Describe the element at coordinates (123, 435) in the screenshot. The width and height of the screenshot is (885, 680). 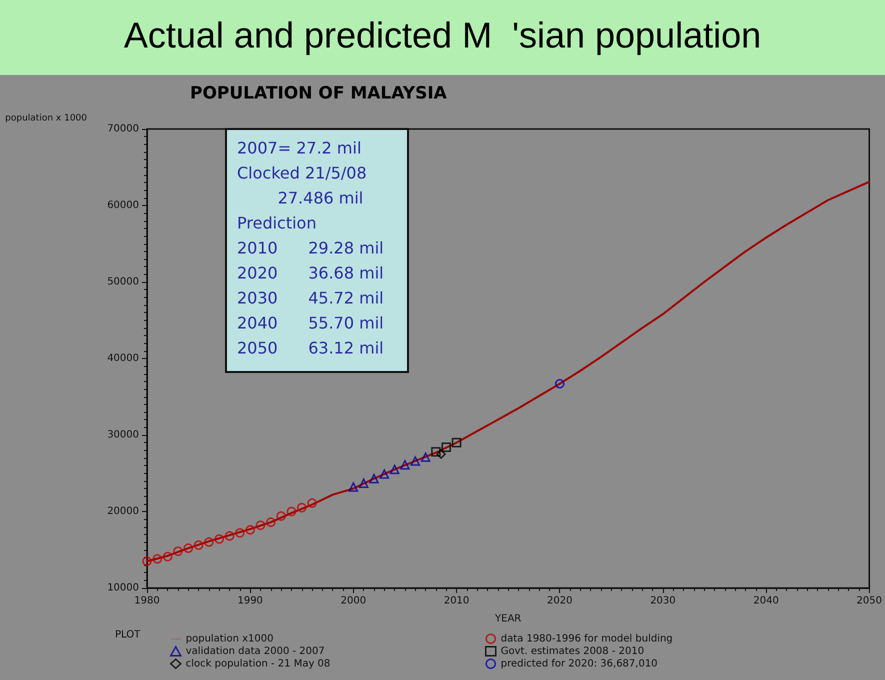
I see `y-tick-label: 30000` at that location.